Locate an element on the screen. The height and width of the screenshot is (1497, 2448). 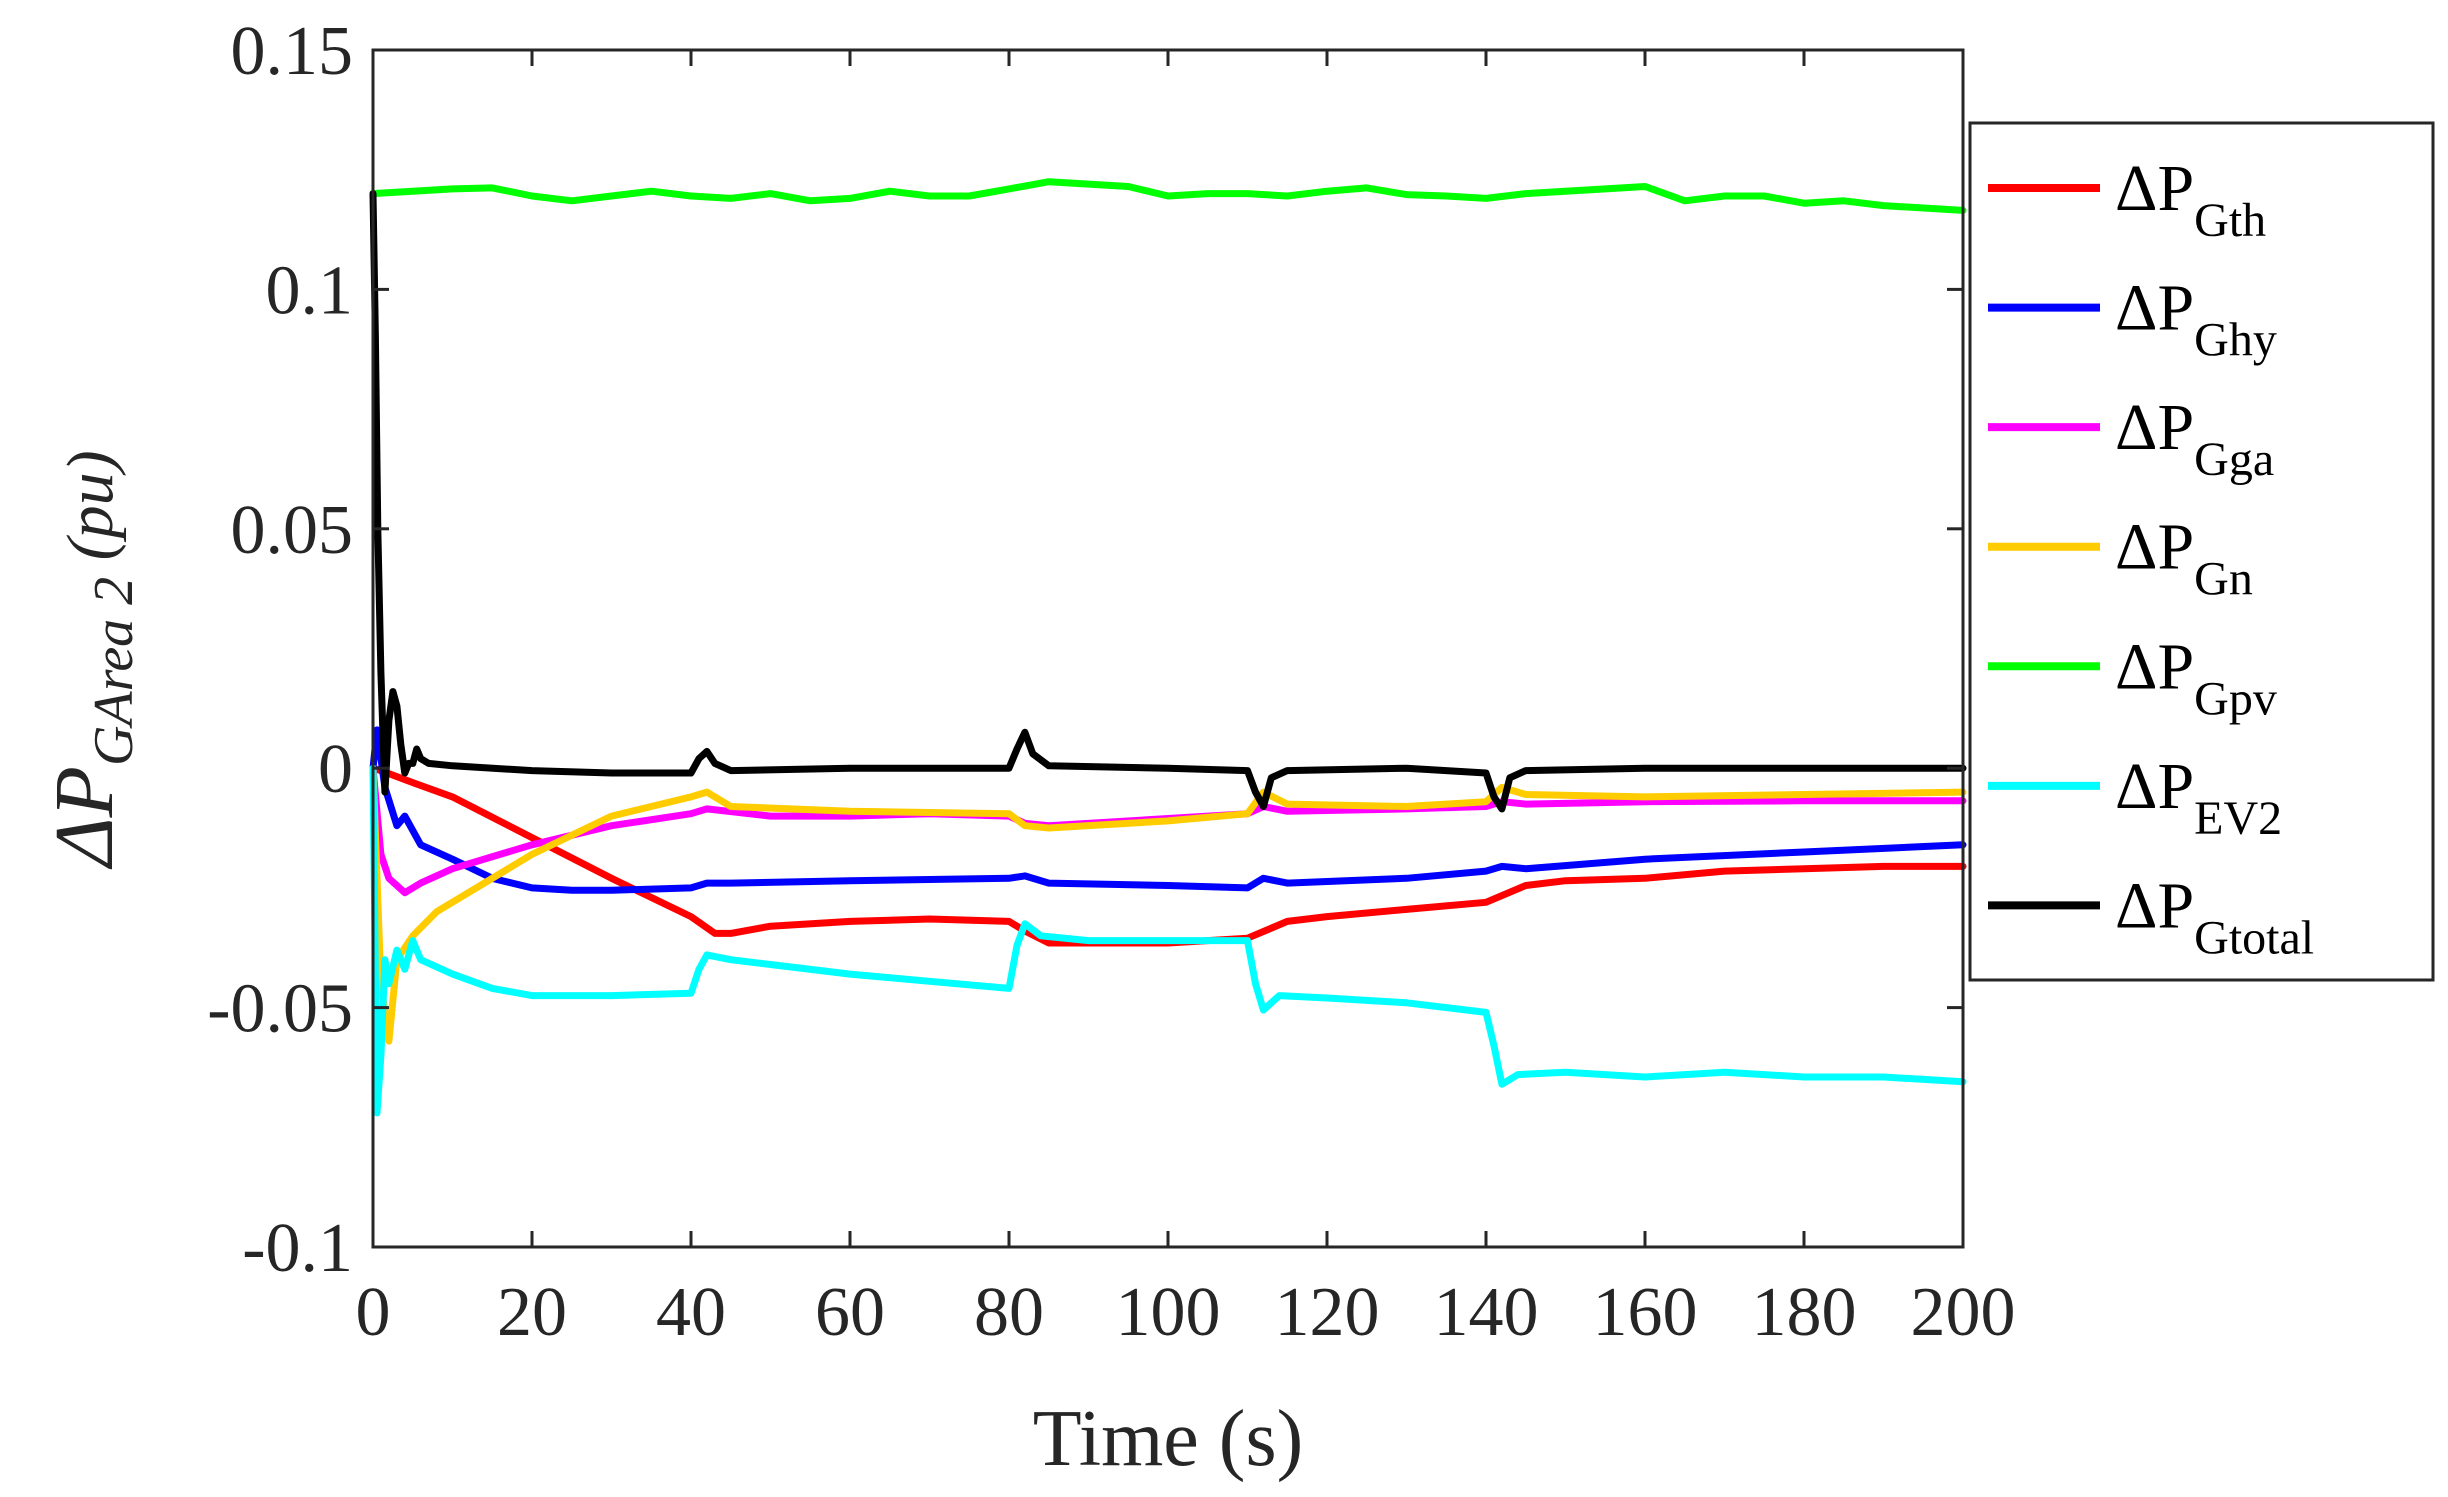
y-axis-label-subscript: GArea 2 is located at coordinates (114, 671).